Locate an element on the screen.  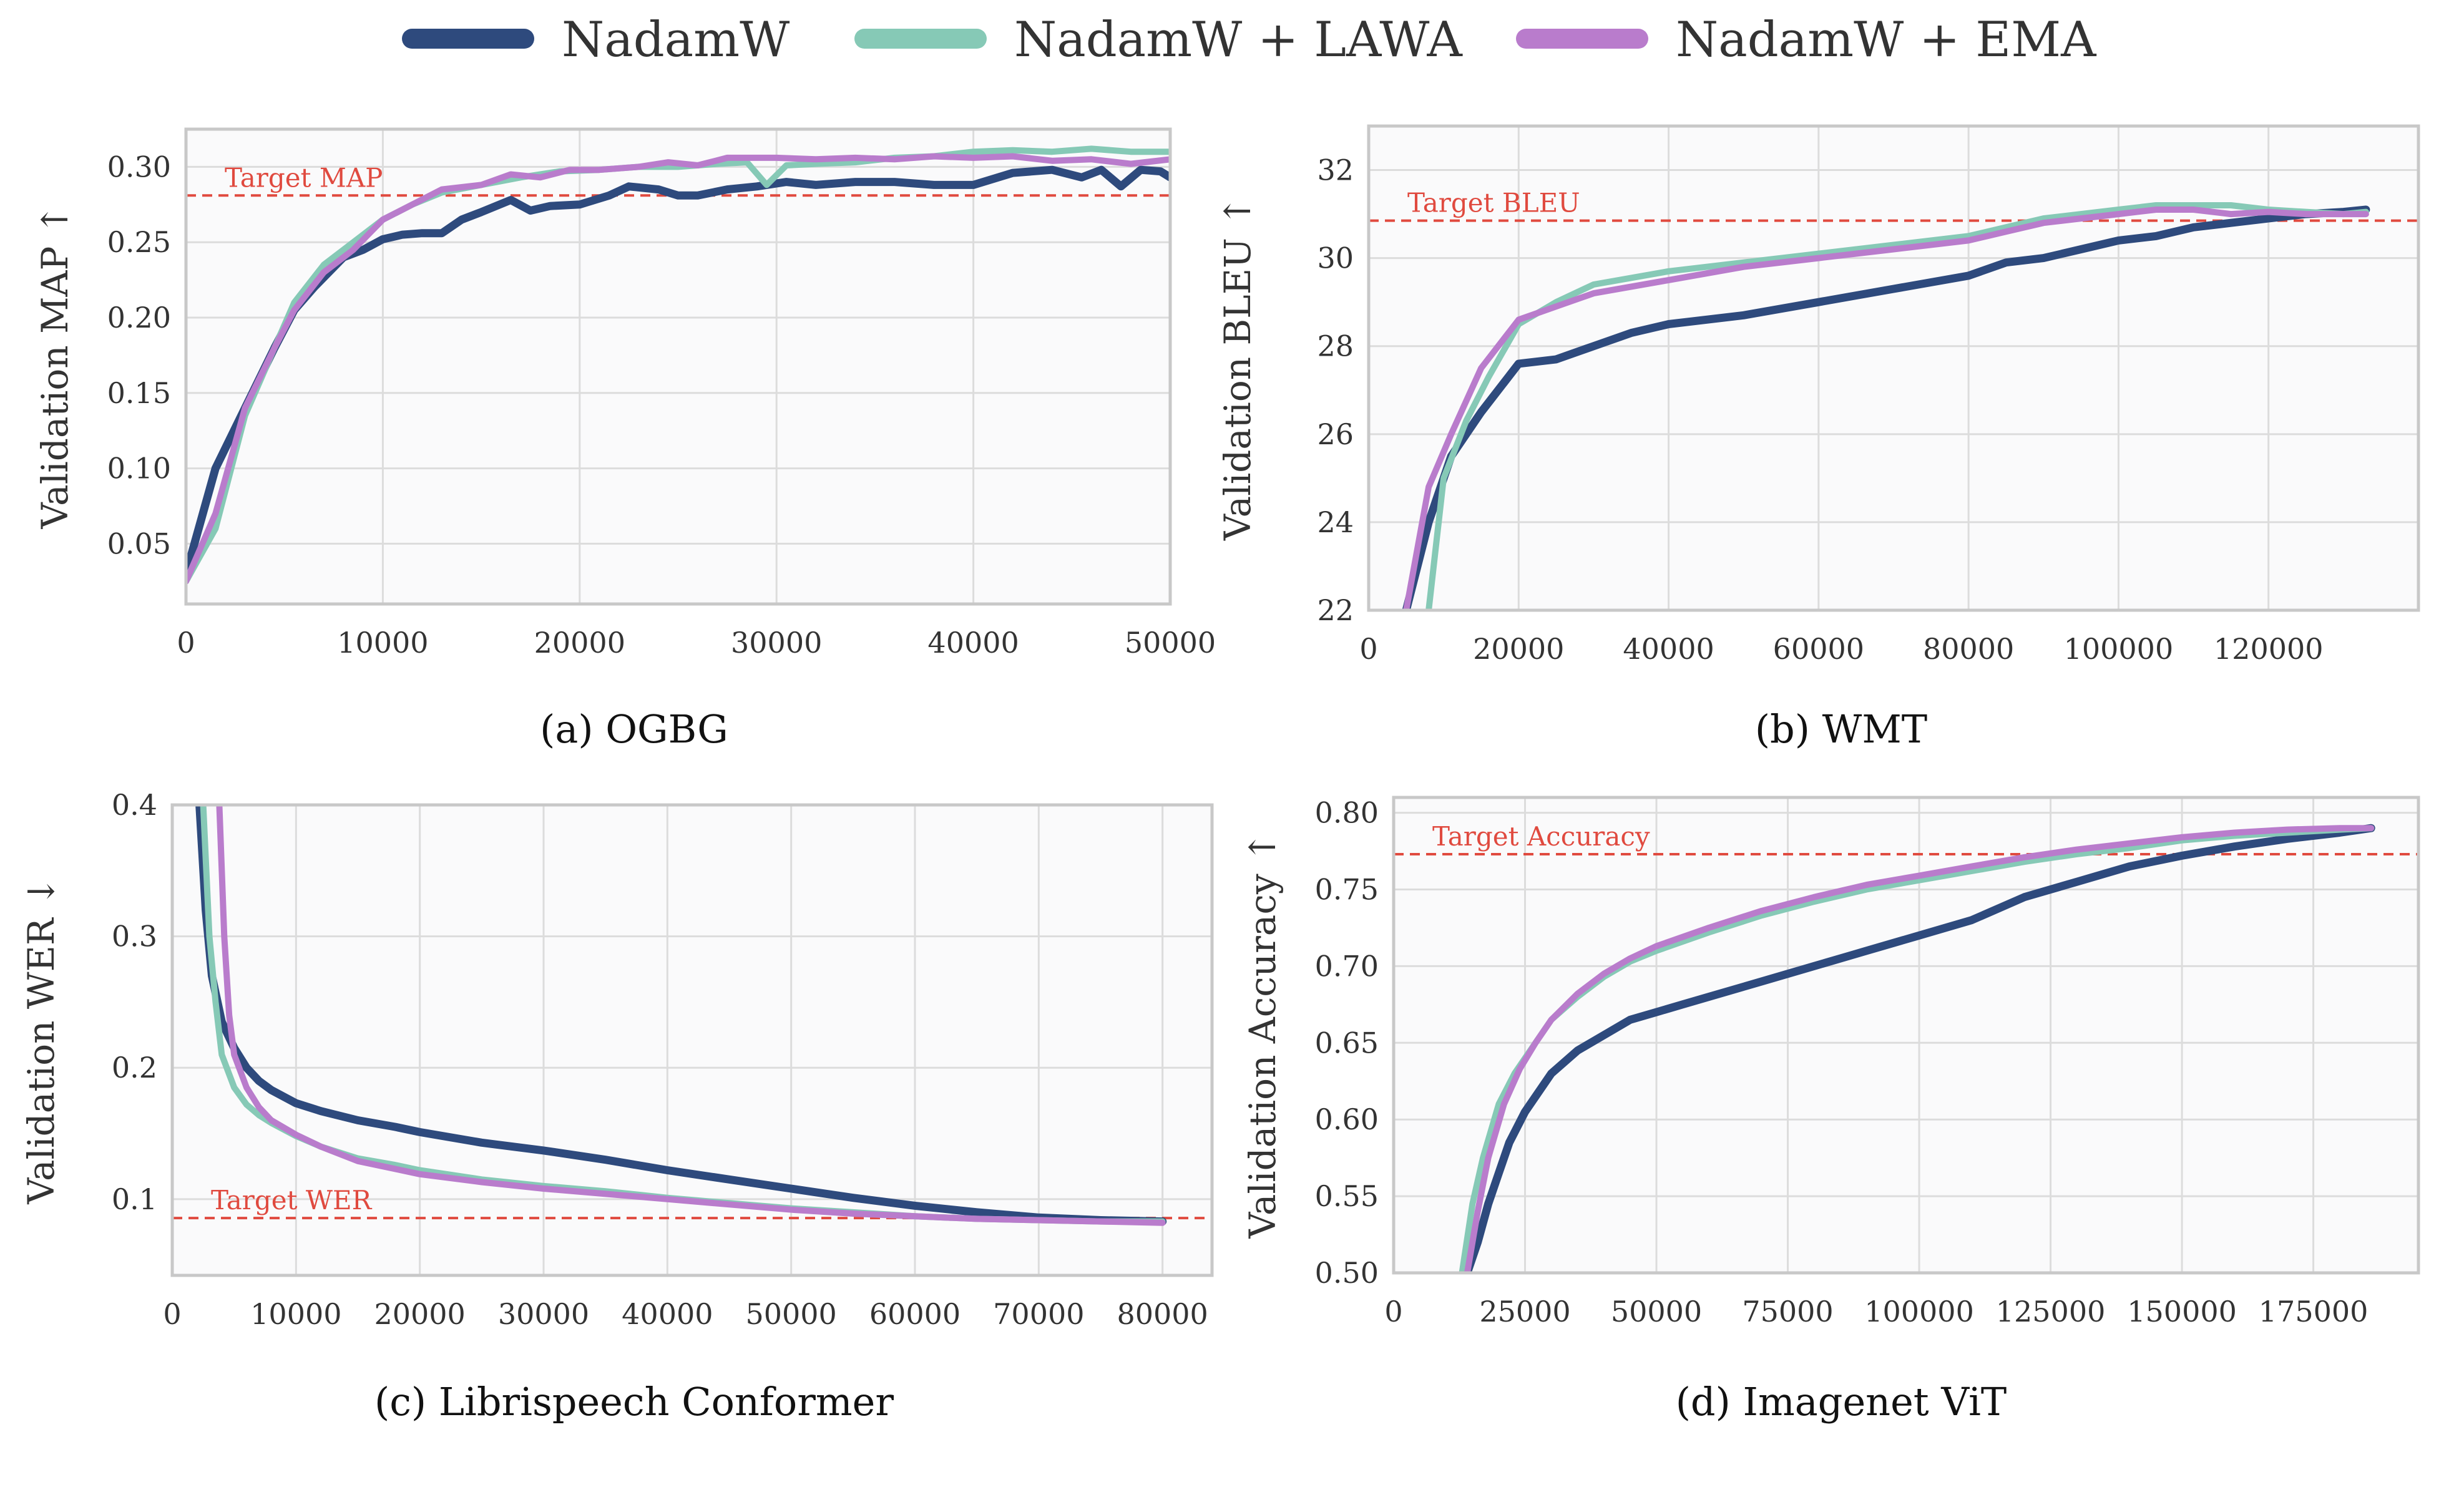
y-tick-label-imagenet: 0.55 is located at coordinates (1347, 1196).